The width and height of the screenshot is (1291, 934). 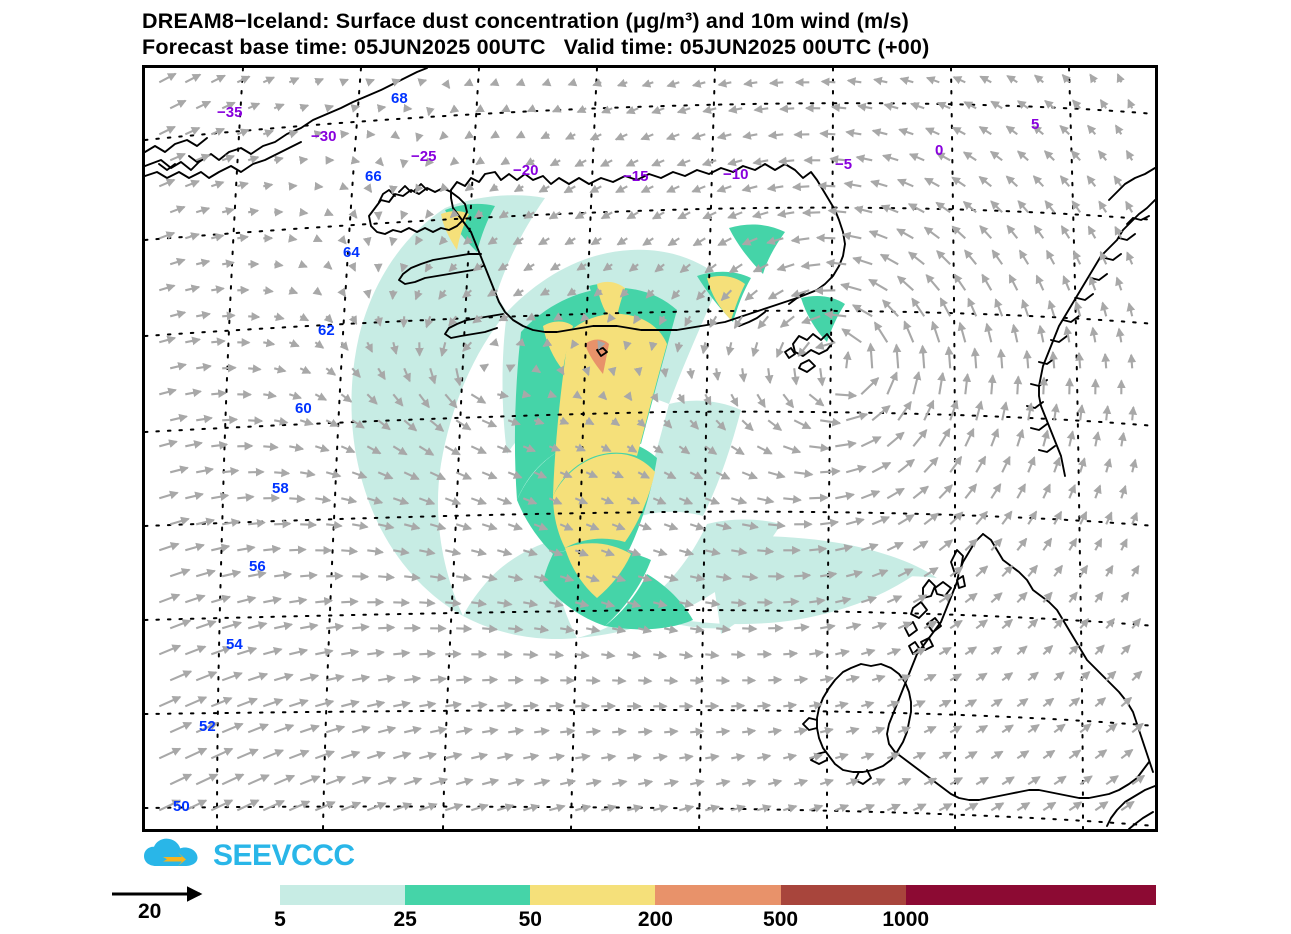 I want to click on lat-label-62: 62, so click(x=326, y=330).